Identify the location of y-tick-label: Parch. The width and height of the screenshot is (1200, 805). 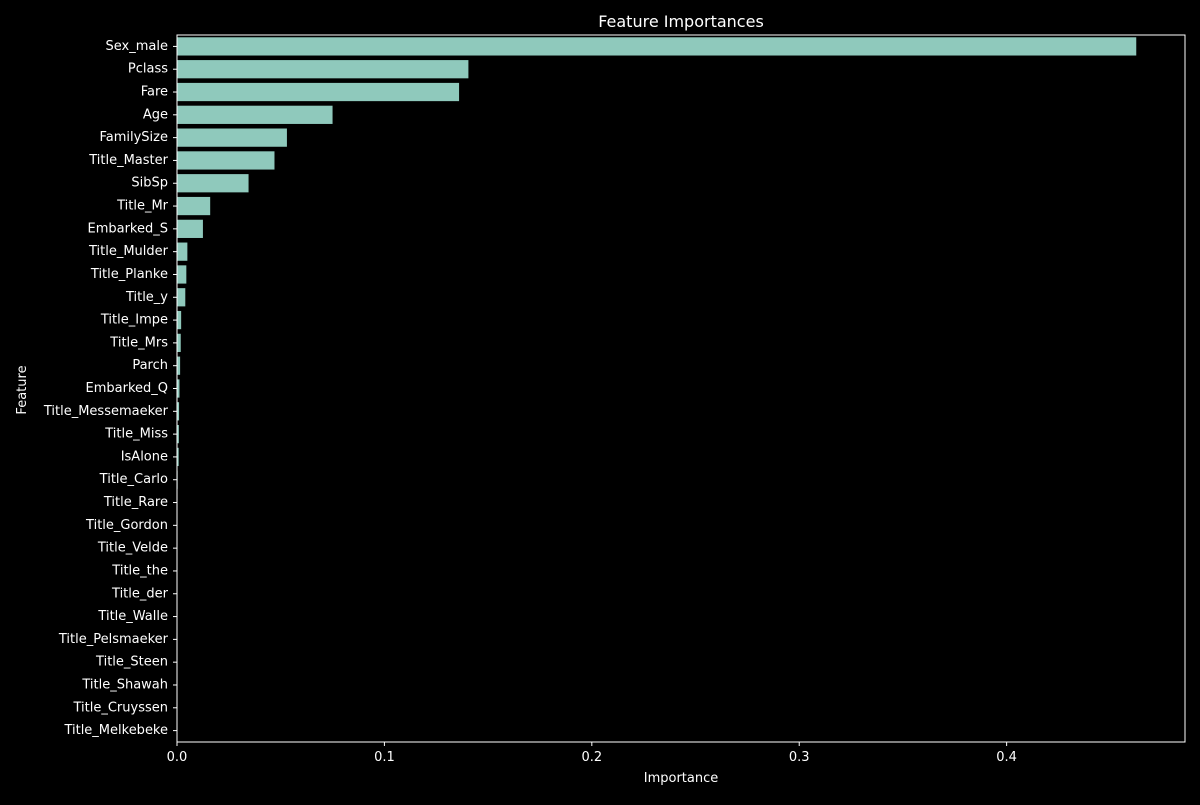
(150, 365).